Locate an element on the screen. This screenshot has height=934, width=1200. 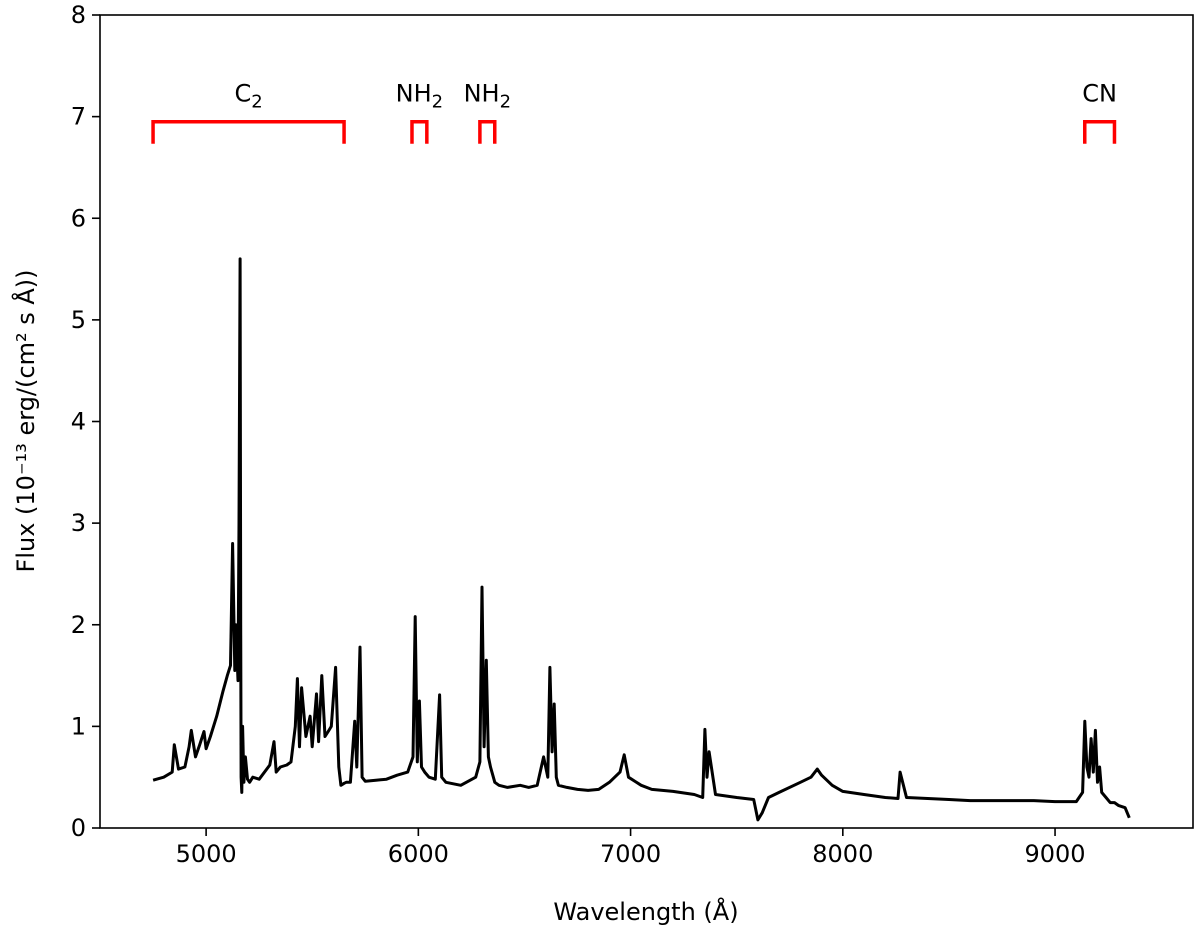
y-tick-label: 0 is located at coordinates (78, 828).